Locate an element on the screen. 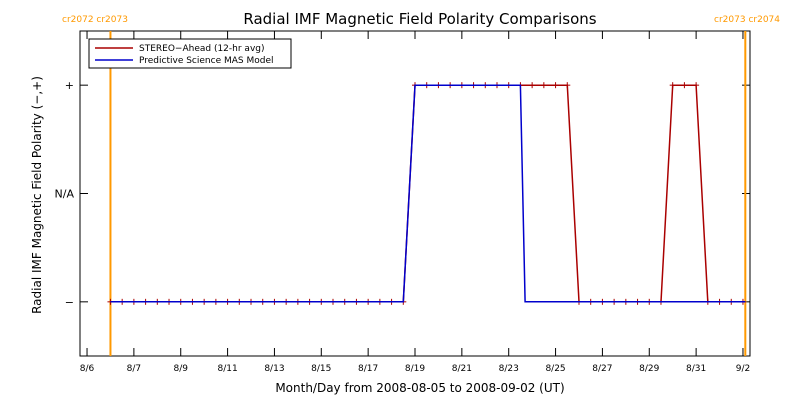 The width and height of the screenshot is (800, 400). x-tick-label-4: 8/13 is located at coordinates (274, 369).